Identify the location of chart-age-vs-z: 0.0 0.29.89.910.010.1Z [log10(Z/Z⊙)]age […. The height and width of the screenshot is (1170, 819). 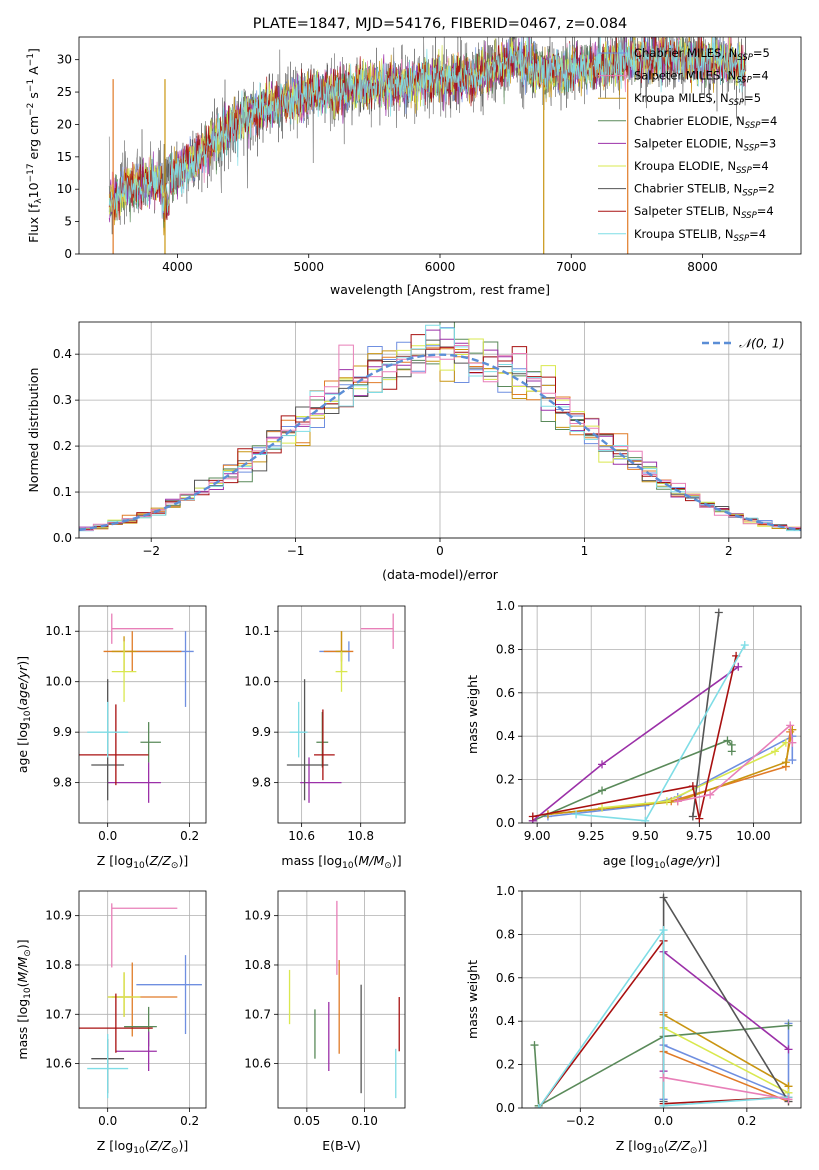
(111, 738).